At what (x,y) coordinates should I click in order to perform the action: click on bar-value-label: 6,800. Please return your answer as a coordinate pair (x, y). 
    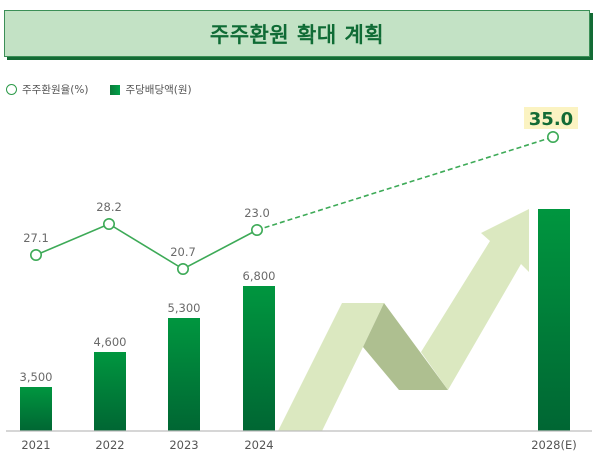
    Looking at the image, I should click on (259, 276).